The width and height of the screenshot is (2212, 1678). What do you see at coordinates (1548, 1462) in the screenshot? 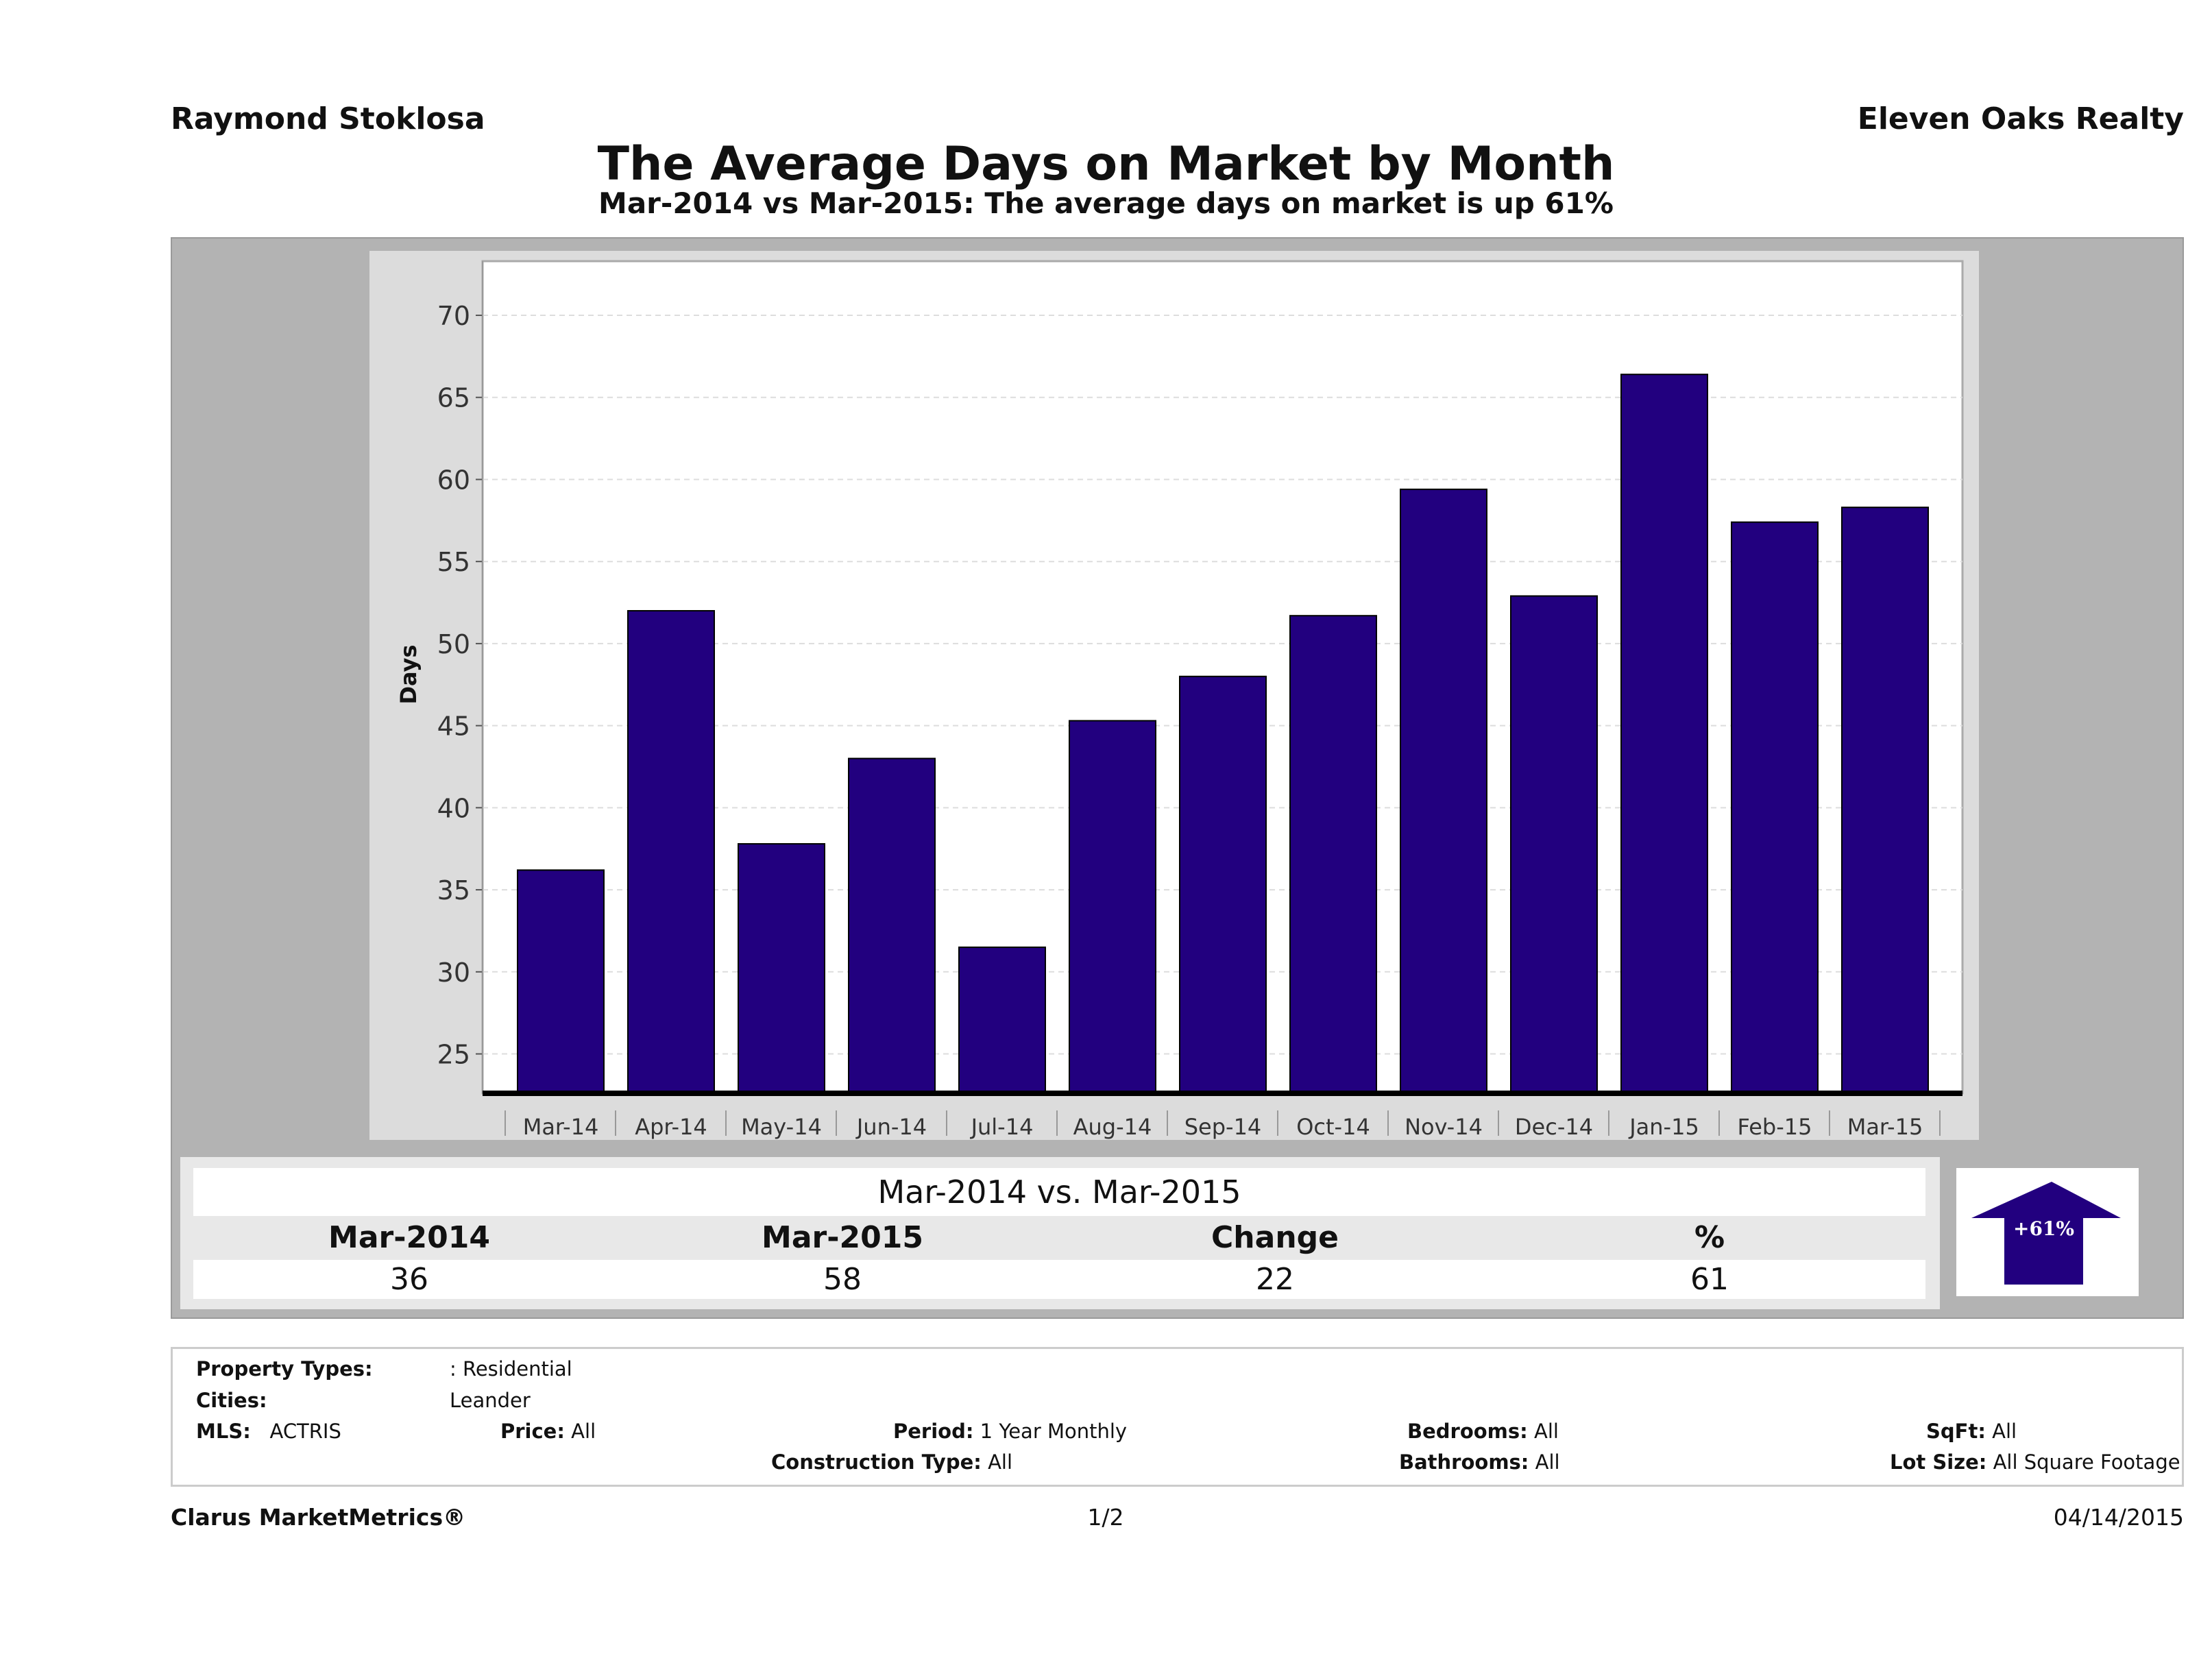
I see `filter-bathrooms-value: All` at bounding box center [1548, 1462].